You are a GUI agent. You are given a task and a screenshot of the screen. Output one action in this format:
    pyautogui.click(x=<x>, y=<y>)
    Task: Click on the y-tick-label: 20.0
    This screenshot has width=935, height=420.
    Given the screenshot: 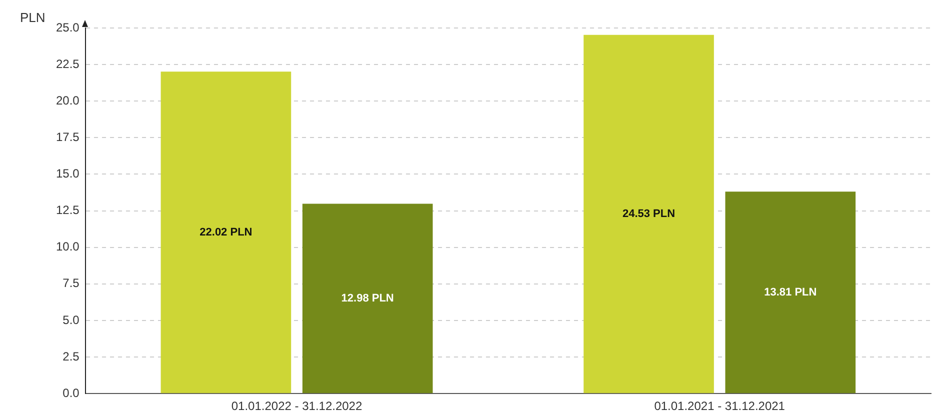 What is the action you would take?
    pyautogui.click(x=68, y=100)
    